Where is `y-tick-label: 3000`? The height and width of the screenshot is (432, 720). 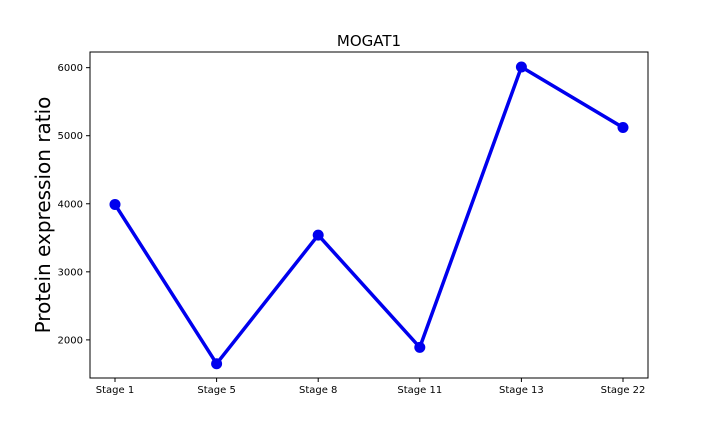
y-tick-label: 3000 is located at coordinates (70, 272).